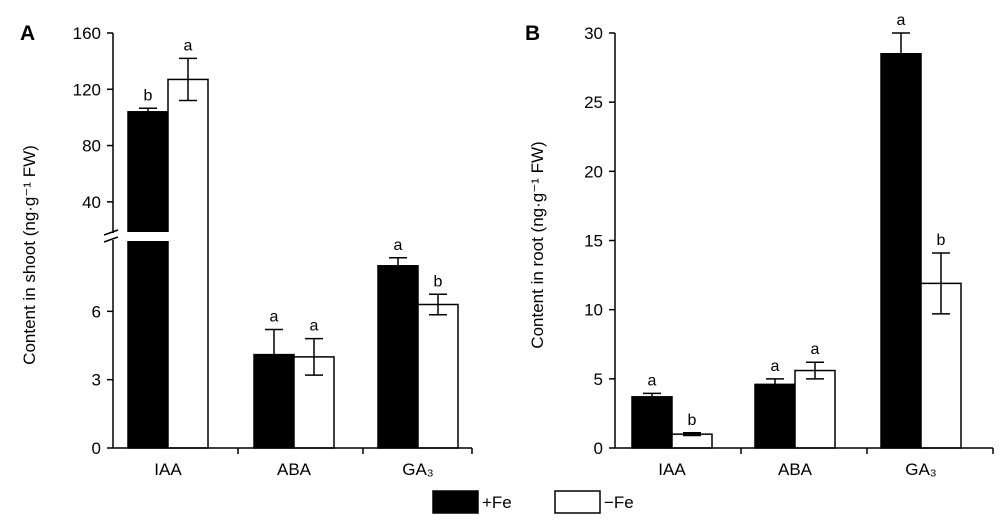  What do you see at coordinates (87, 89) in the screenshot?
I see `y-tick-label: 120` at bounding box center [87, 89].